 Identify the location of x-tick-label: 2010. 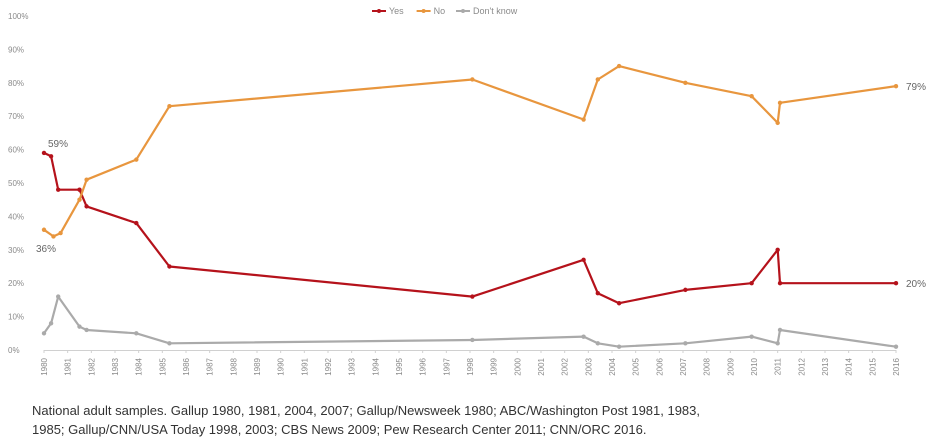
(754, 366).